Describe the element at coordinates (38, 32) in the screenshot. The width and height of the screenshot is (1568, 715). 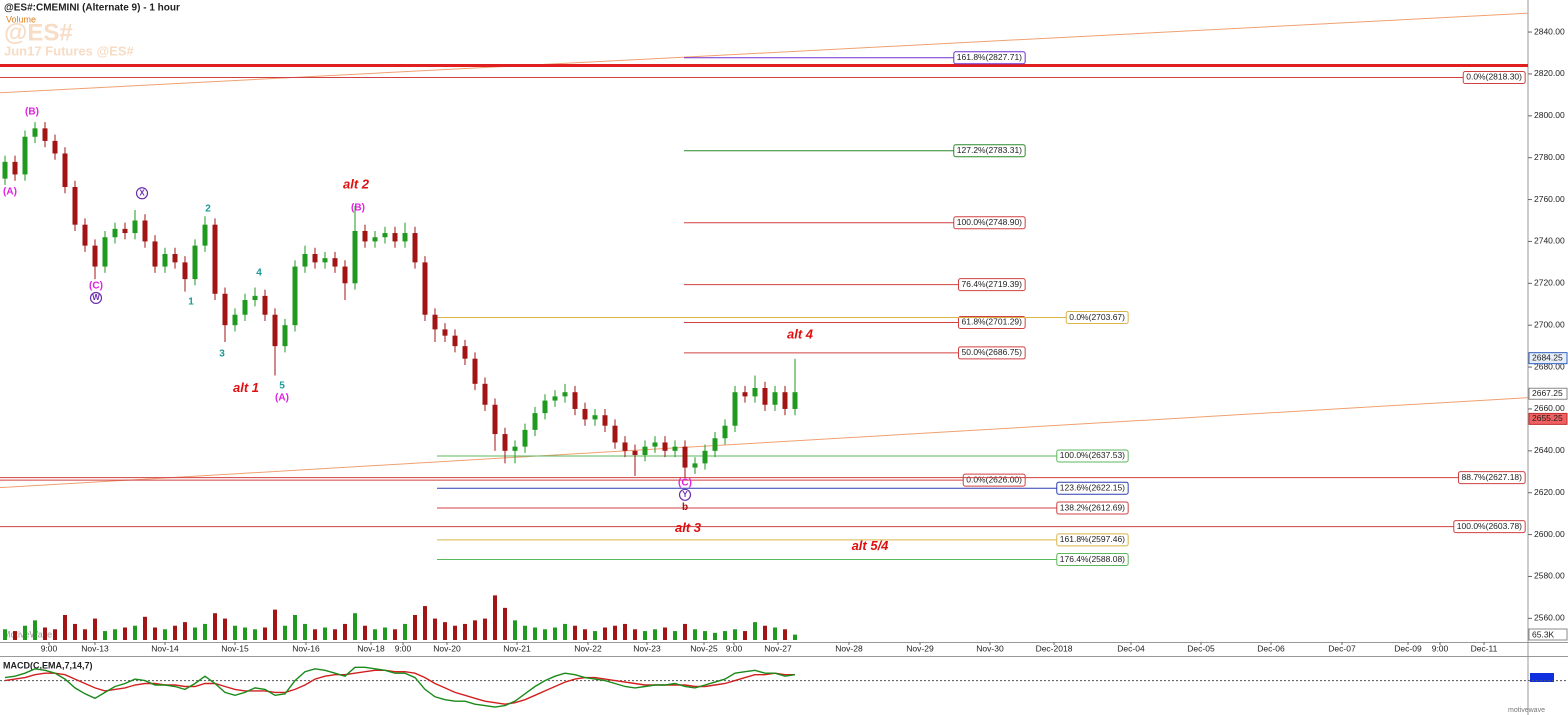
I see `watermark: @ES#` at that location.